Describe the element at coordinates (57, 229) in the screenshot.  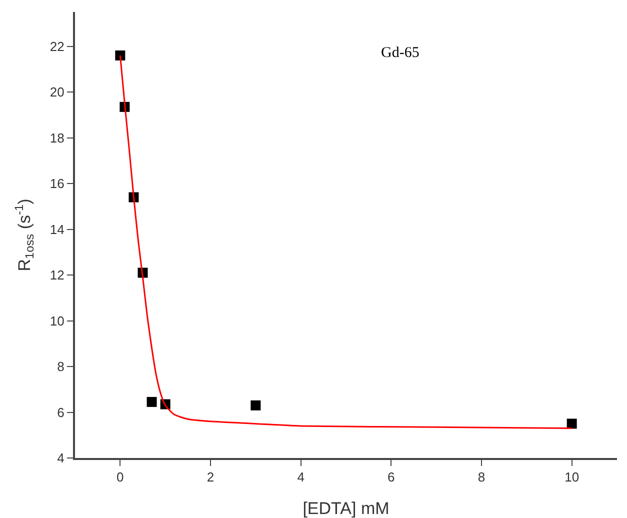
I see `y-tick-label: 14` at that location.